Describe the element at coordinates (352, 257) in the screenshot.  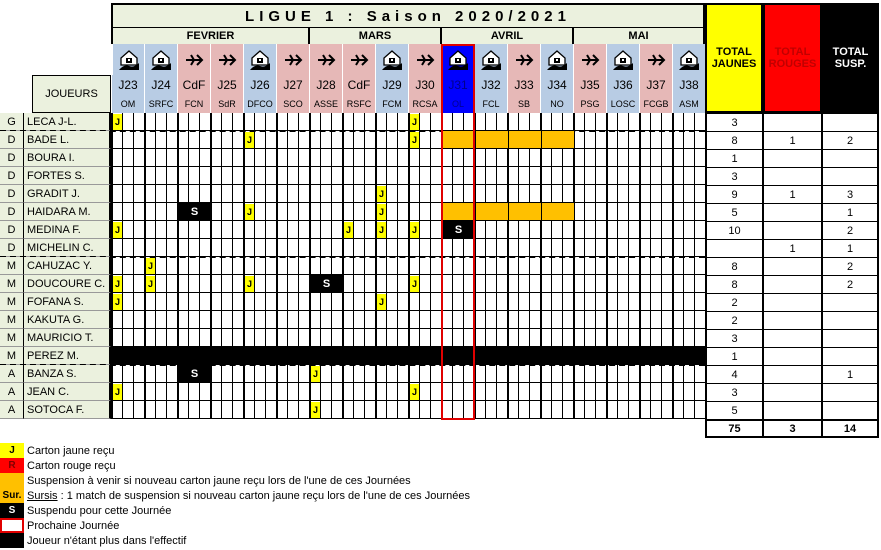
I see `group-separator` at that location.